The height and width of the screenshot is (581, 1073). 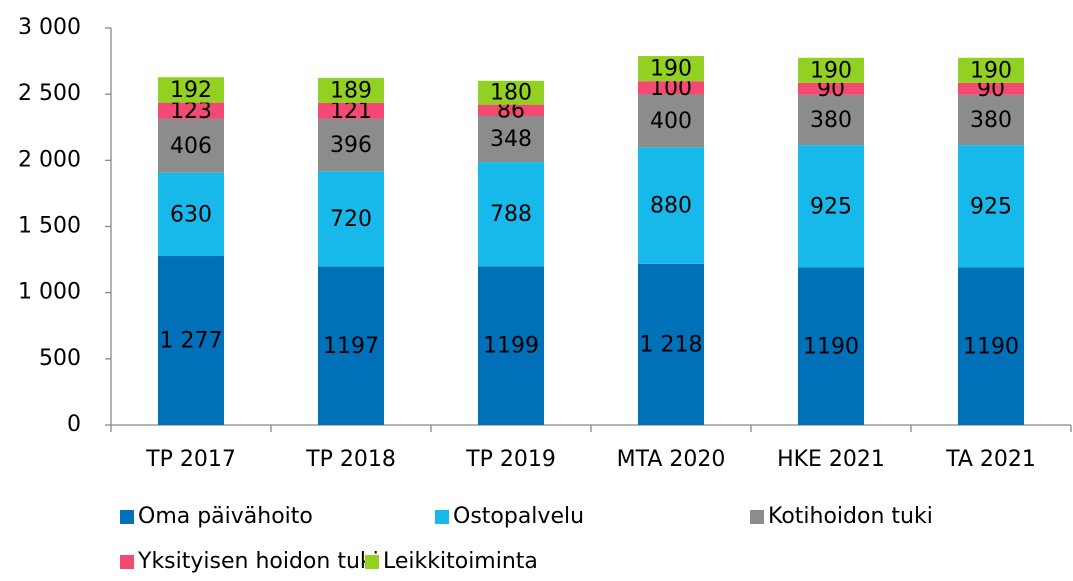 I want to click on data-label: 348, so click(x=511, y=139).